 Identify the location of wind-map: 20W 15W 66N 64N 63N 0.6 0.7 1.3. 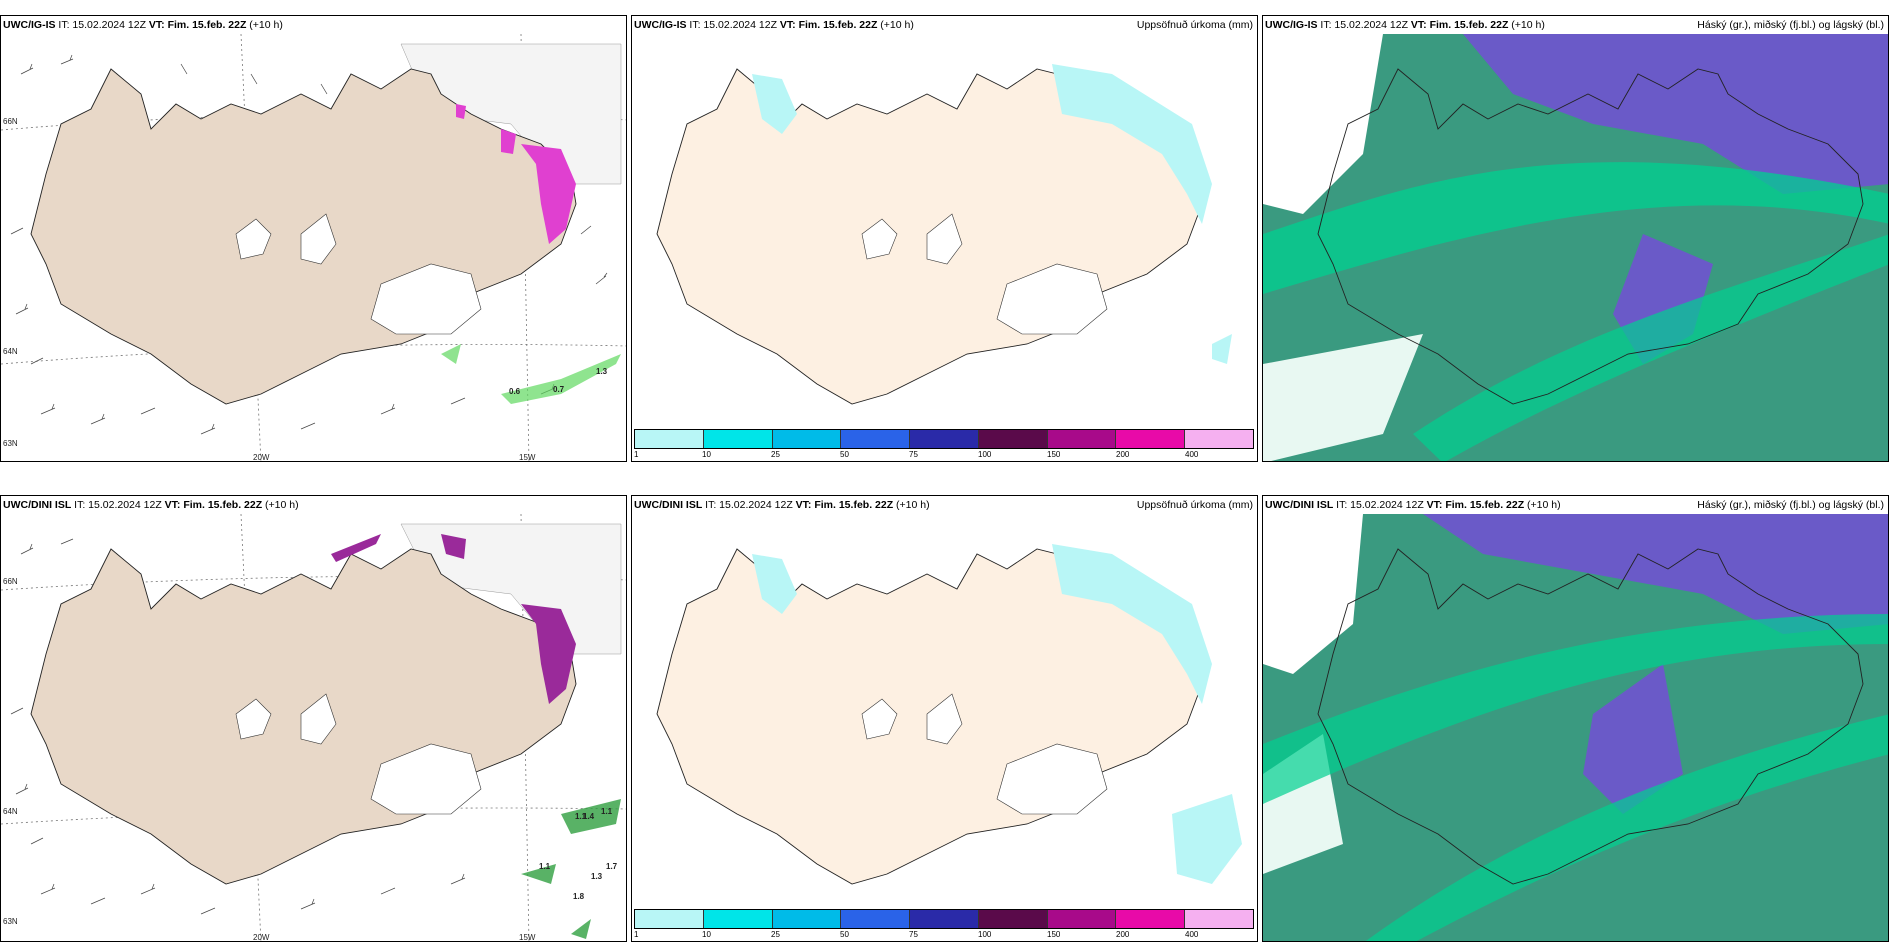
(313, 248).